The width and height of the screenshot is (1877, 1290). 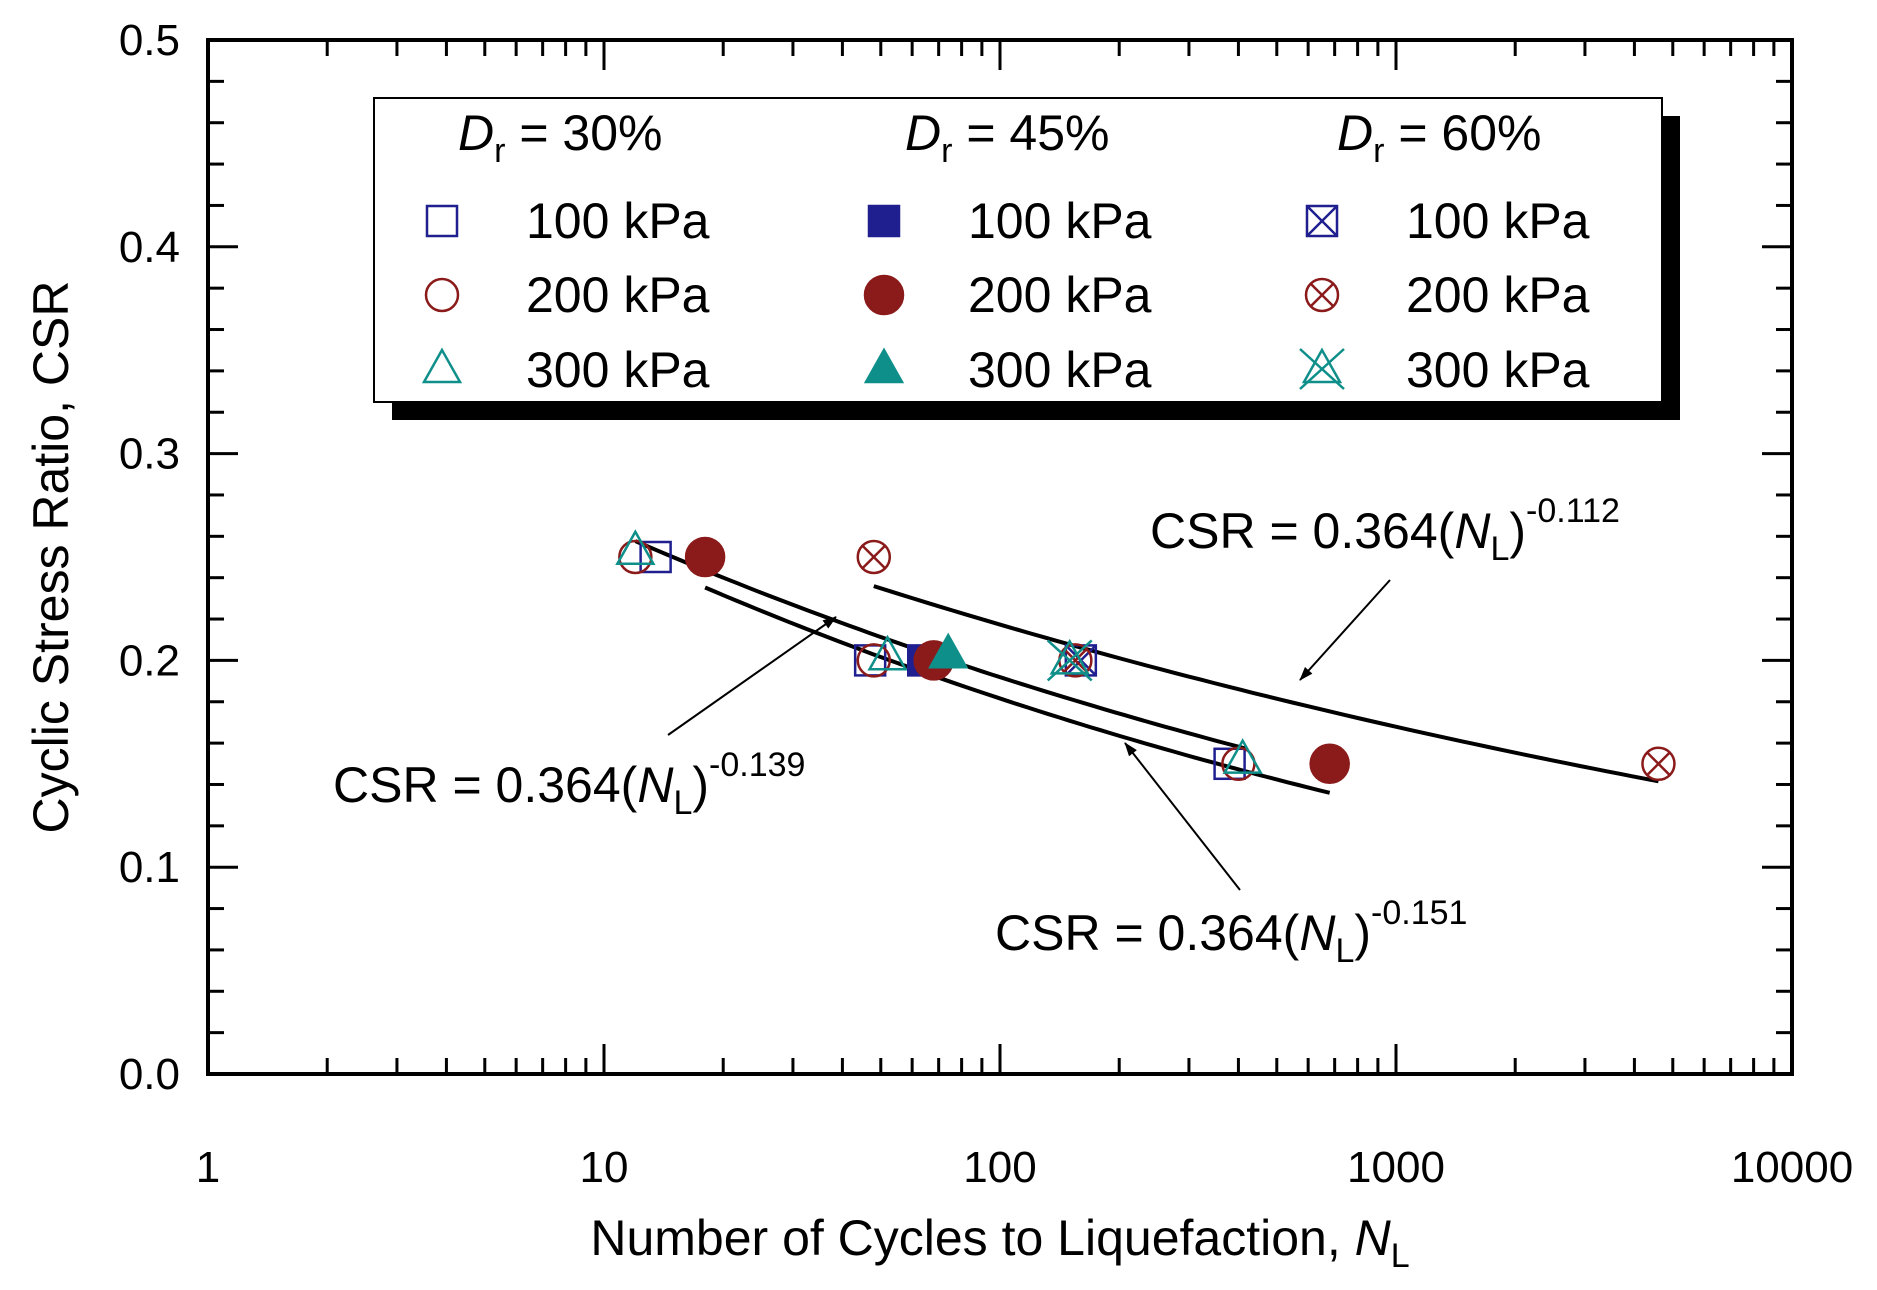 I want to click on legend-label-dr60-300: 300 kPa, so click(x=1498, y=370).